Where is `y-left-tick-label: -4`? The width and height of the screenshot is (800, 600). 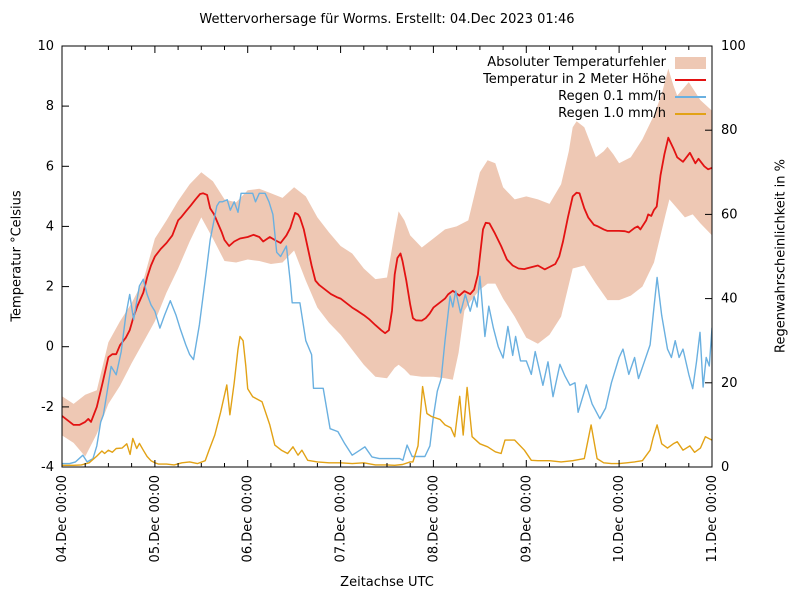 y-left-tick-label: -4 is located at coordinates (47, 467).